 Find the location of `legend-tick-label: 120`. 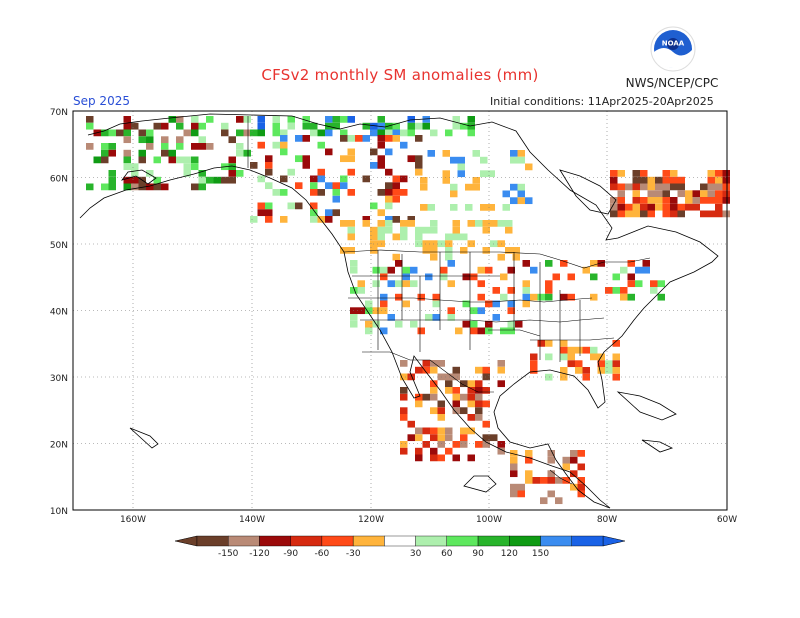

legend-tick-label: 120 is located at coordinates (509, 554).